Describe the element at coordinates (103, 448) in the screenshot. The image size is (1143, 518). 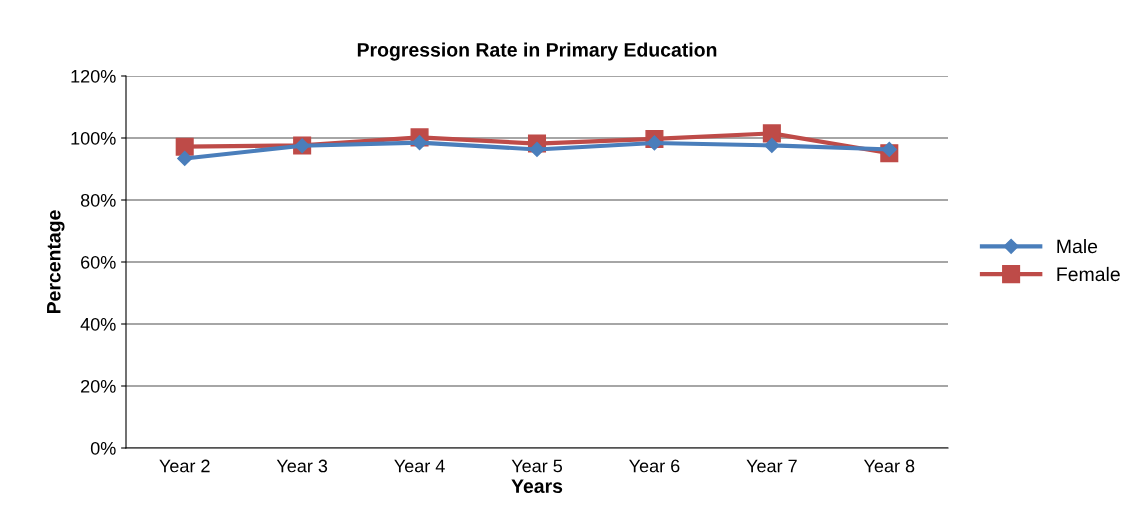
I see `y-tick-label: 0%` at that location.